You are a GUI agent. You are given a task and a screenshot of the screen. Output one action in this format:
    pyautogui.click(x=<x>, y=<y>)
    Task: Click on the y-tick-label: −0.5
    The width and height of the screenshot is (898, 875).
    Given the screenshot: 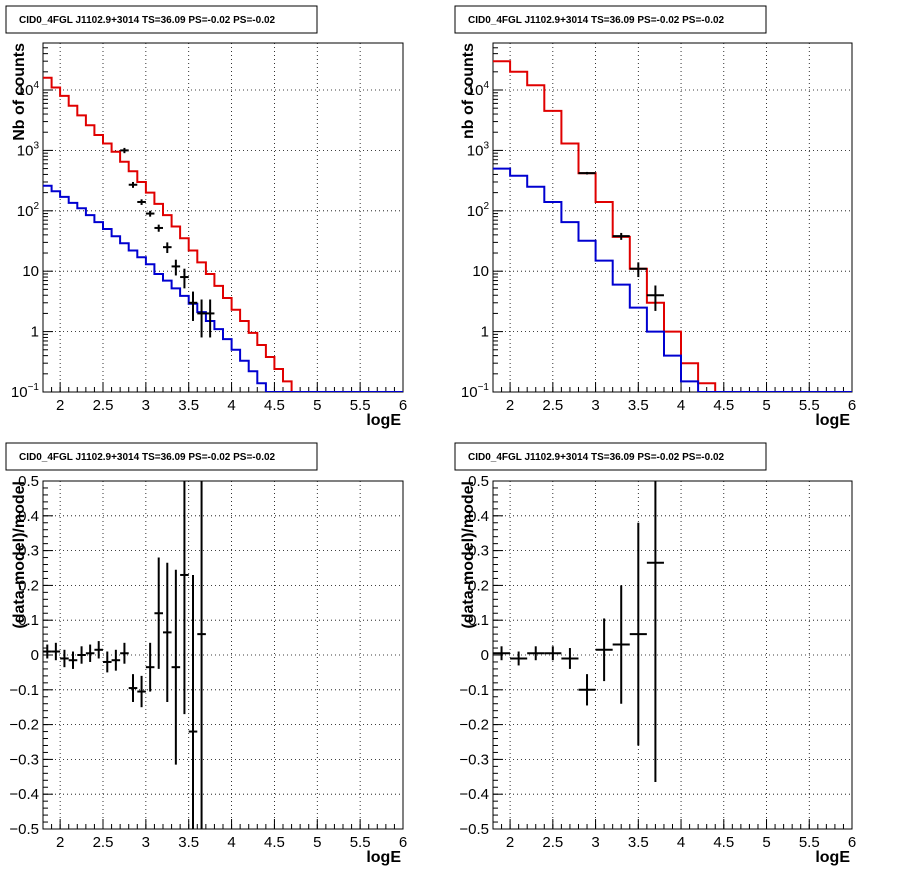 What is the action you would take?
    pyautogui.click(x=24, y=829)
    